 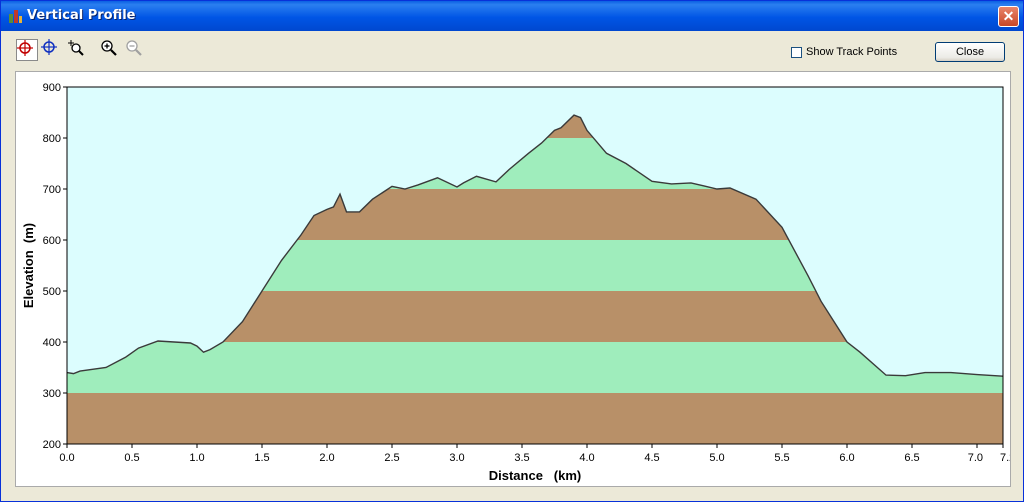 I want to click on x-tick-label: 0.5, so click(x=131, y=458).